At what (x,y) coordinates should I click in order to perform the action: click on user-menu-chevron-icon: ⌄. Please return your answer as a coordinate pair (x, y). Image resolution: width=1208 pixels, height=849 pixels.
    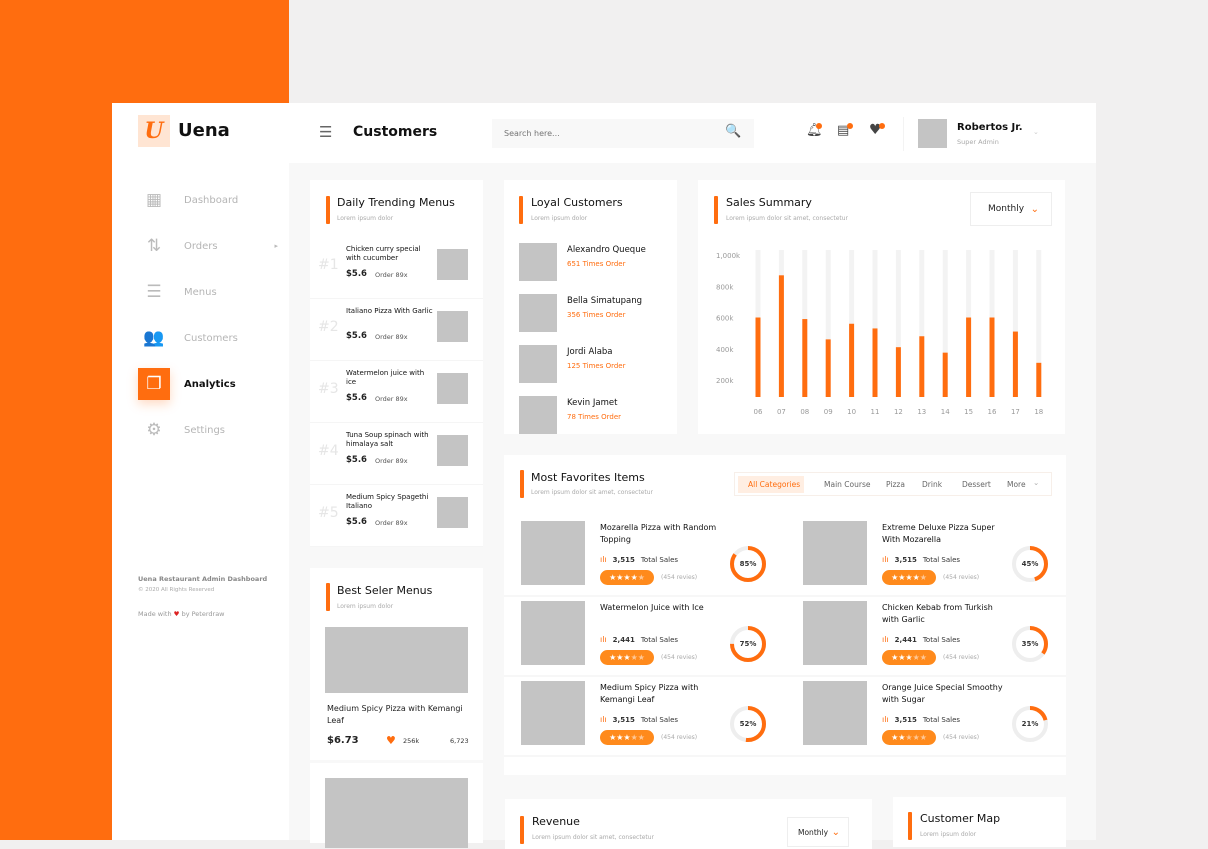
    Looking at the image, I should click on (1036, 132).